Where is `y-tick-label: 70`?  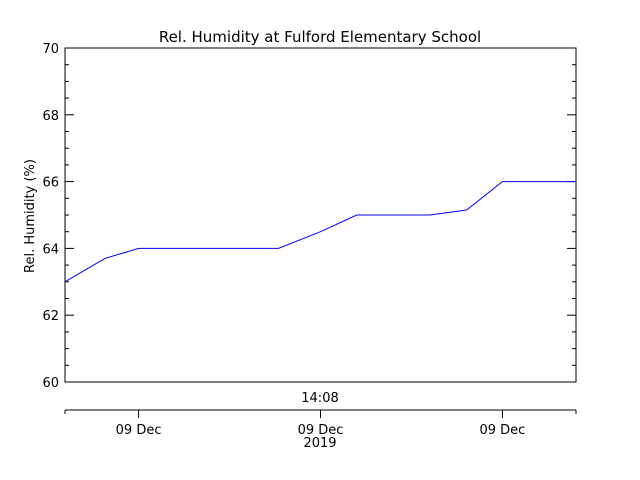
y-tick-label: 70 is located at coordinates (50, 49).